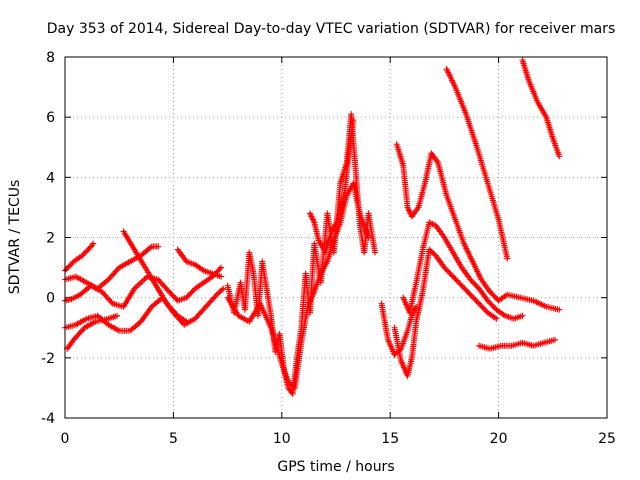 Image resolution: width=640 pixels, height=480 pixels. I want to click on x-tick-label: 25, so click(607, 439).